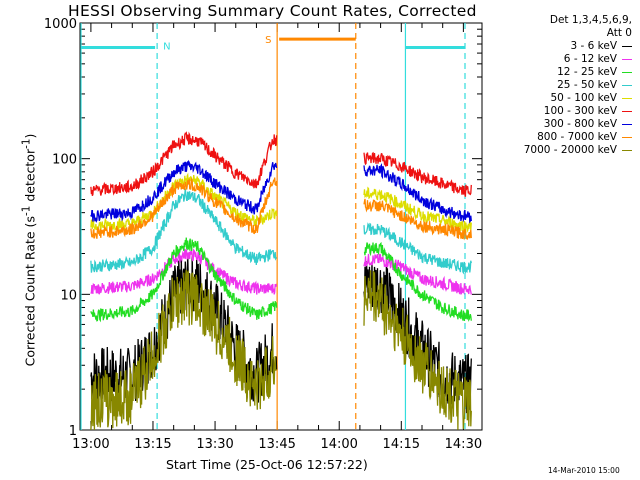  What do you see at coordinates (73, 431) in the screenshot?
I see `y-tick-label: 1` at bounding box center [73, 431].